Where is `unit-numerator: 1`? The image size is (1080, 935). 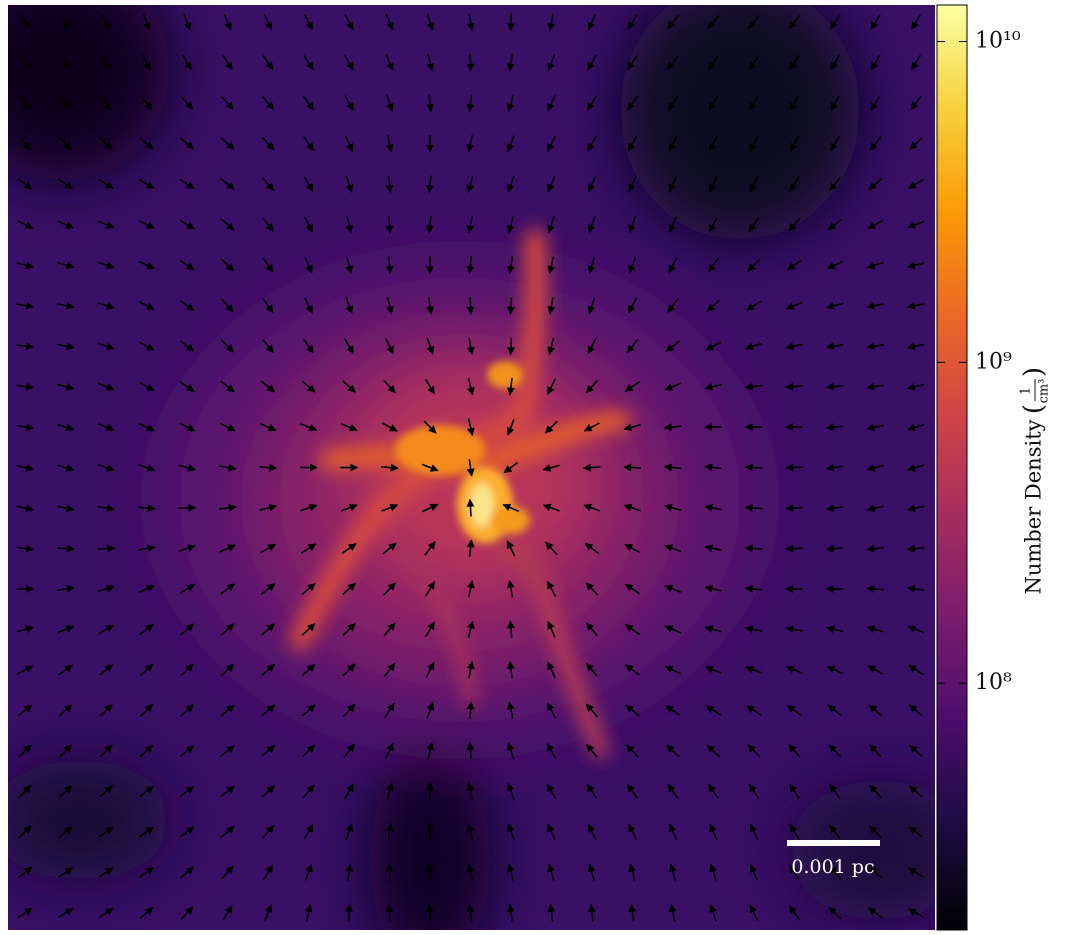
unit-numerator: 1 is located at coordinates (1026, 391).